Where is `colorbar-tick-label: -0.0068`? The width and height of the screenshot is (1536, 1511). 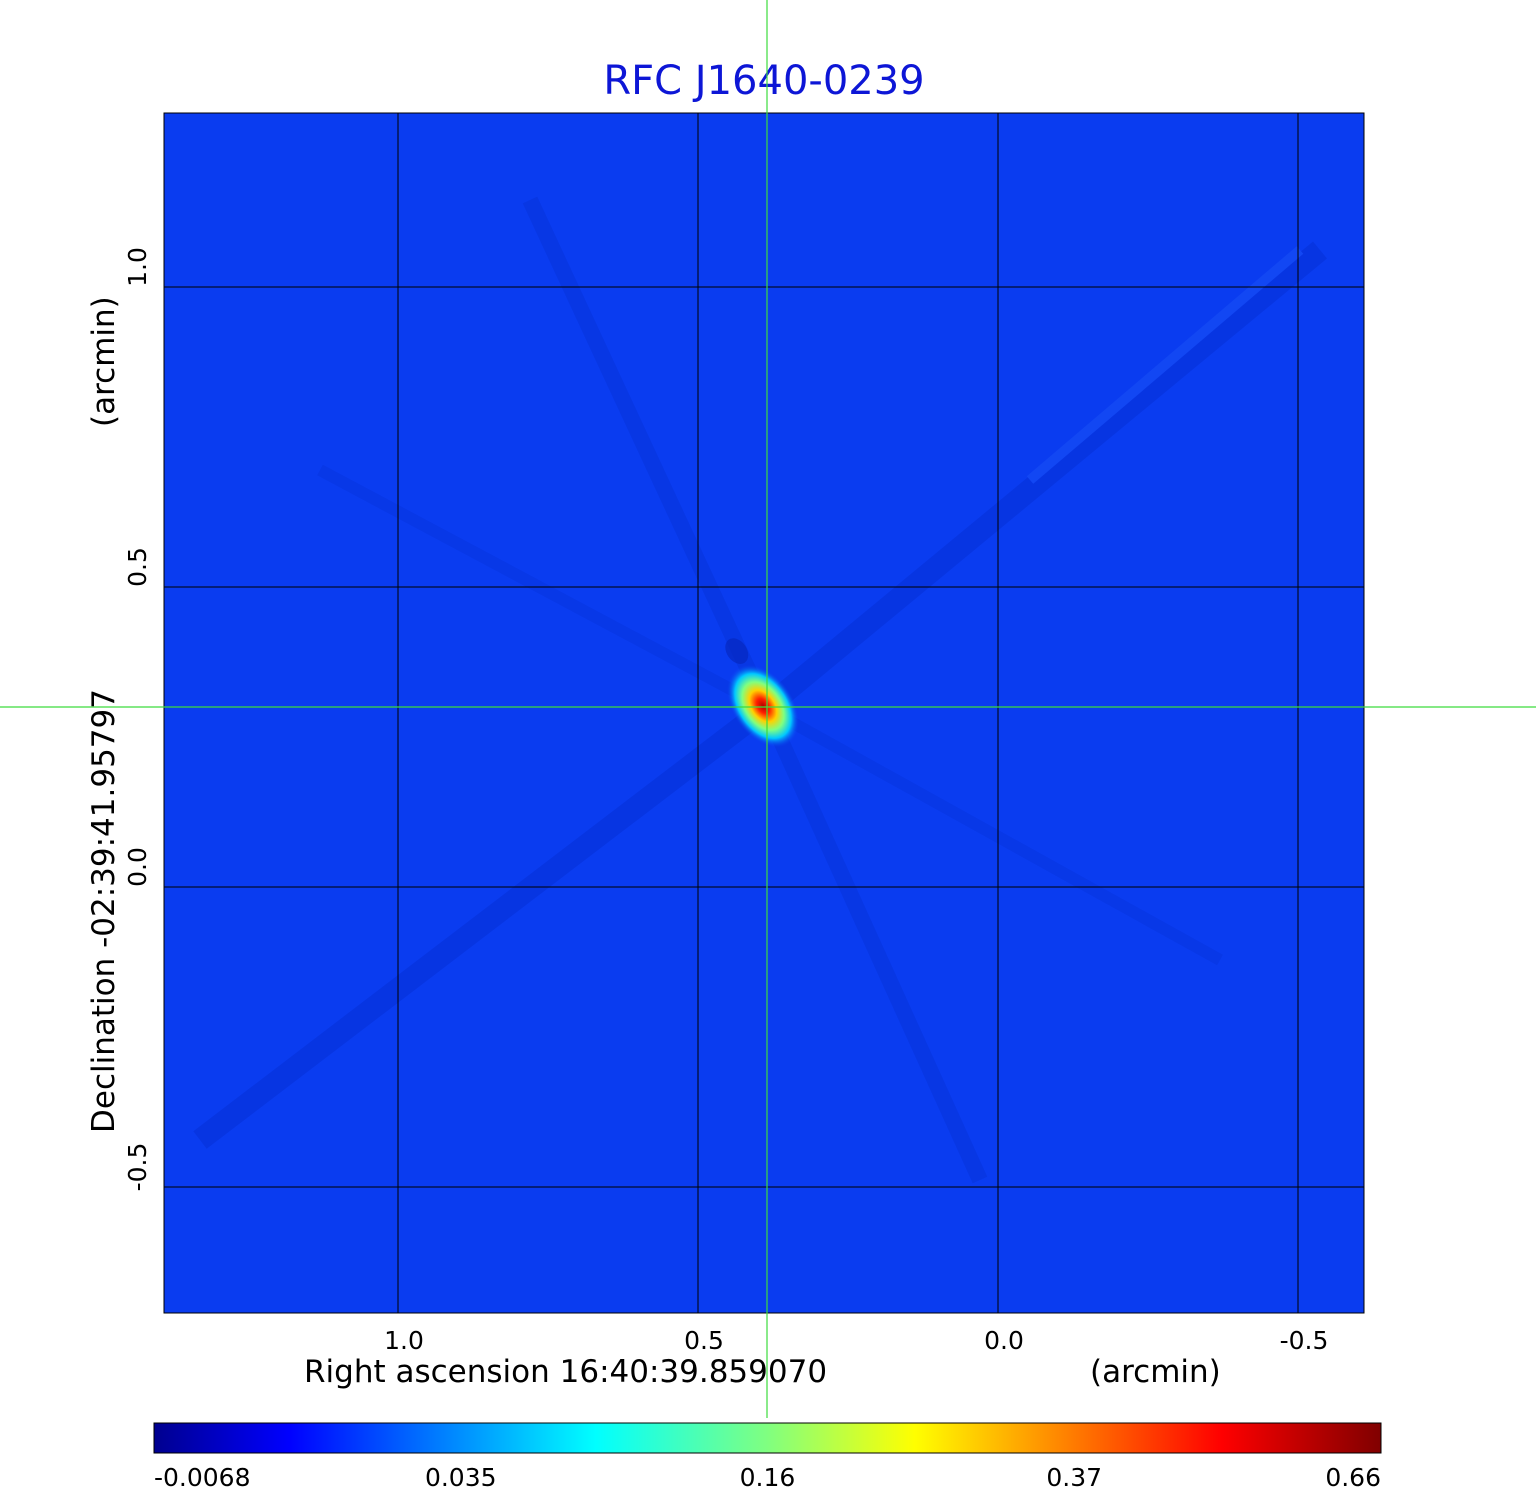
colorbar-tick-label: -0.0068 is located at coordinates (202, 1477).